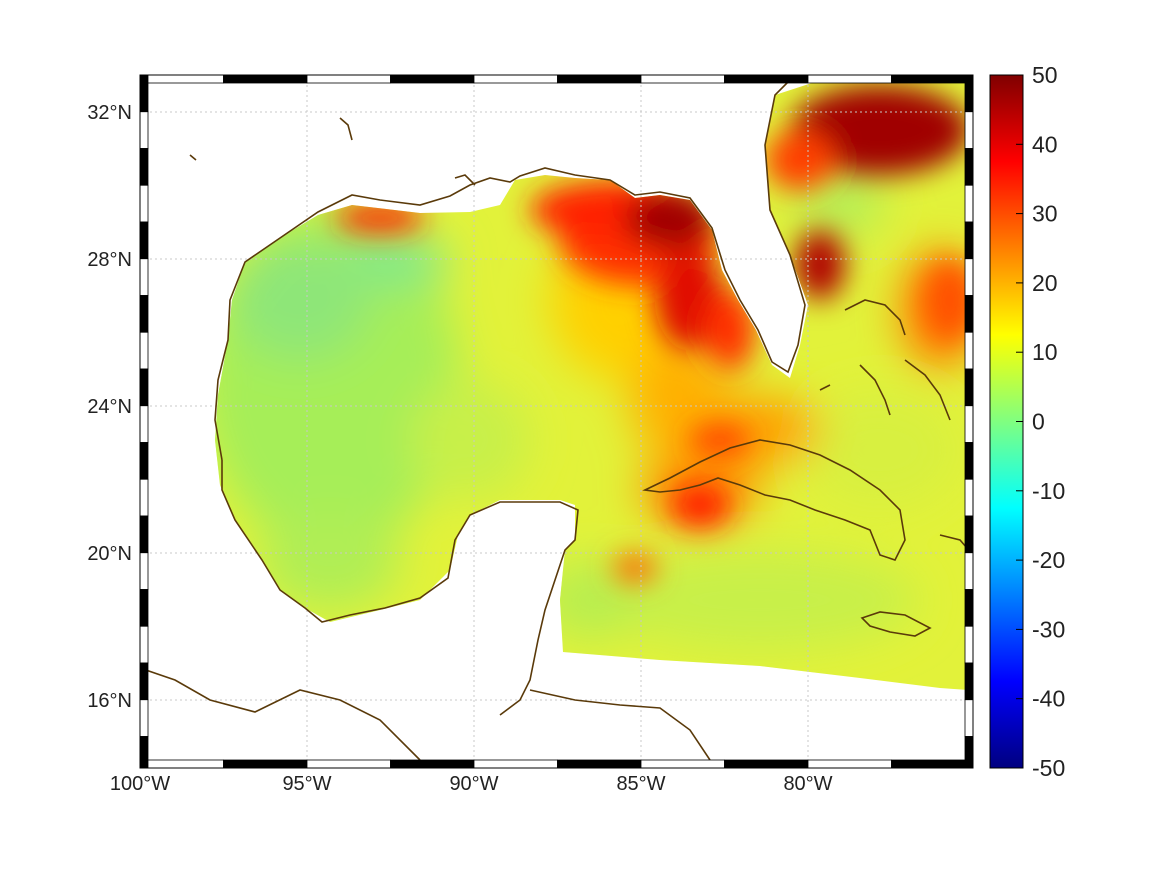 The height and width of the screenshot is (875, 1167). I want to click on colorbar-tick-label: -20, so click(1048, 560).